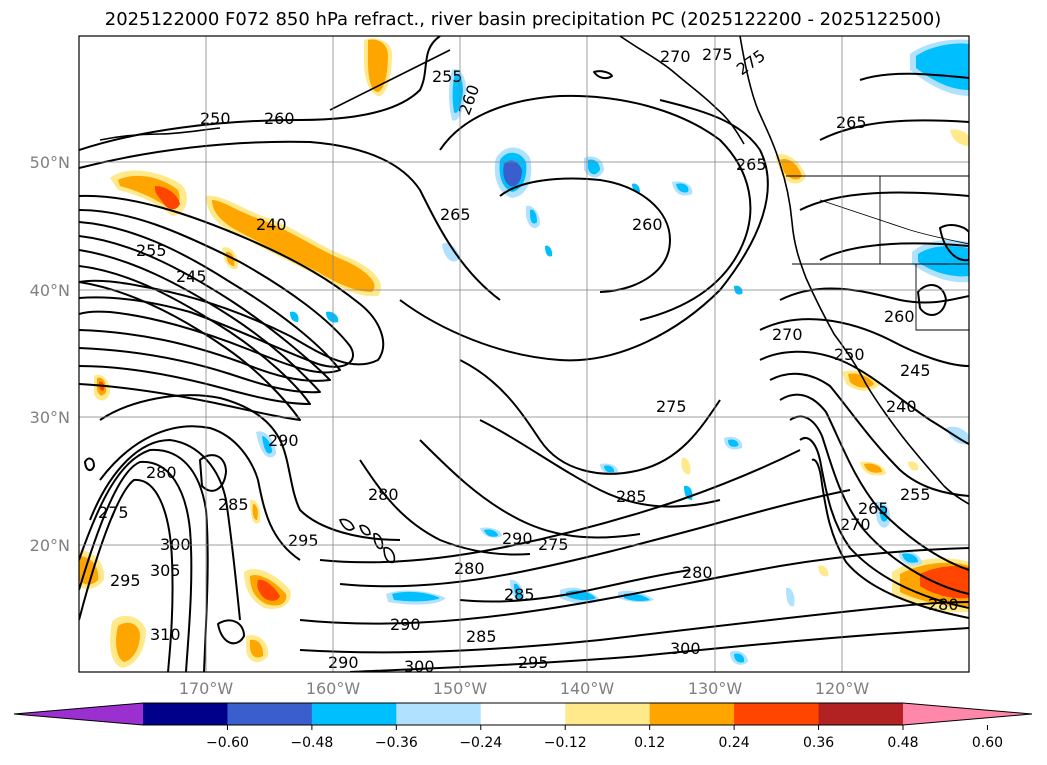 The width and height of the screenshot is (1047, 765). What do you see at coordinates (715, 688) in the screenshot?
I see `lon-label-130w: 130°W` at bounding box center [715, 688].